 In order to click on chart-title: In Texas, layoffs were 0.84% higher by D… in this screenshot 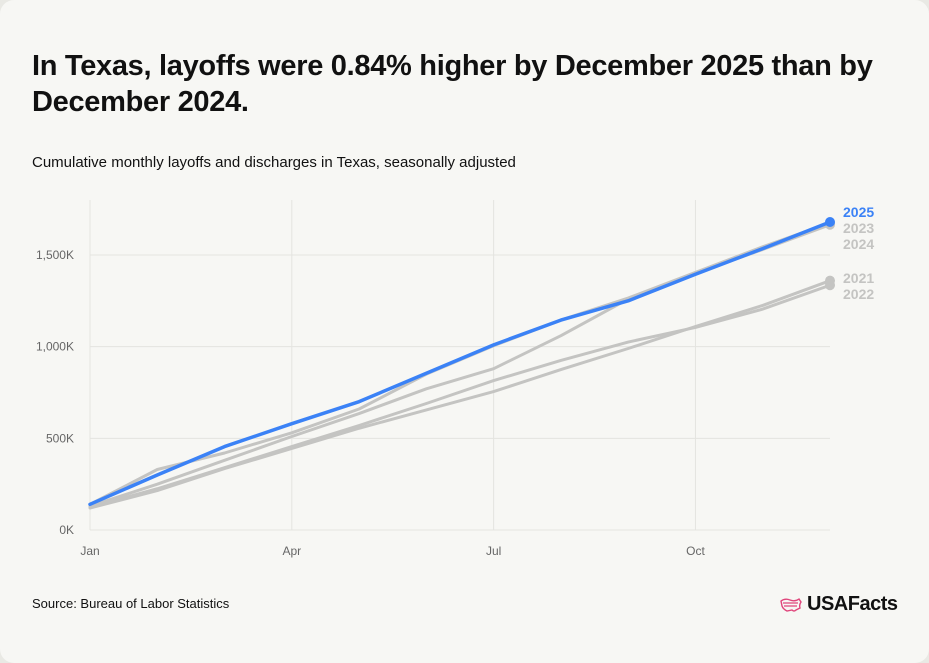, I will do `click(452, 84)`.